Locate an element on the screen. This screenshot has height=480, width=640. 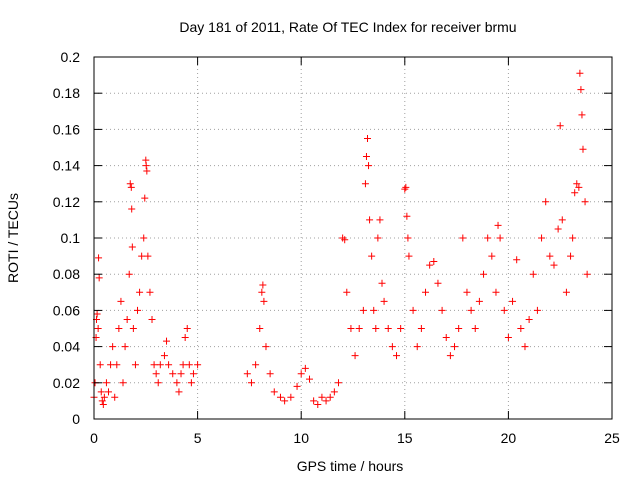
y-tick-label: 0.18 is located at coordinates (66, 93).